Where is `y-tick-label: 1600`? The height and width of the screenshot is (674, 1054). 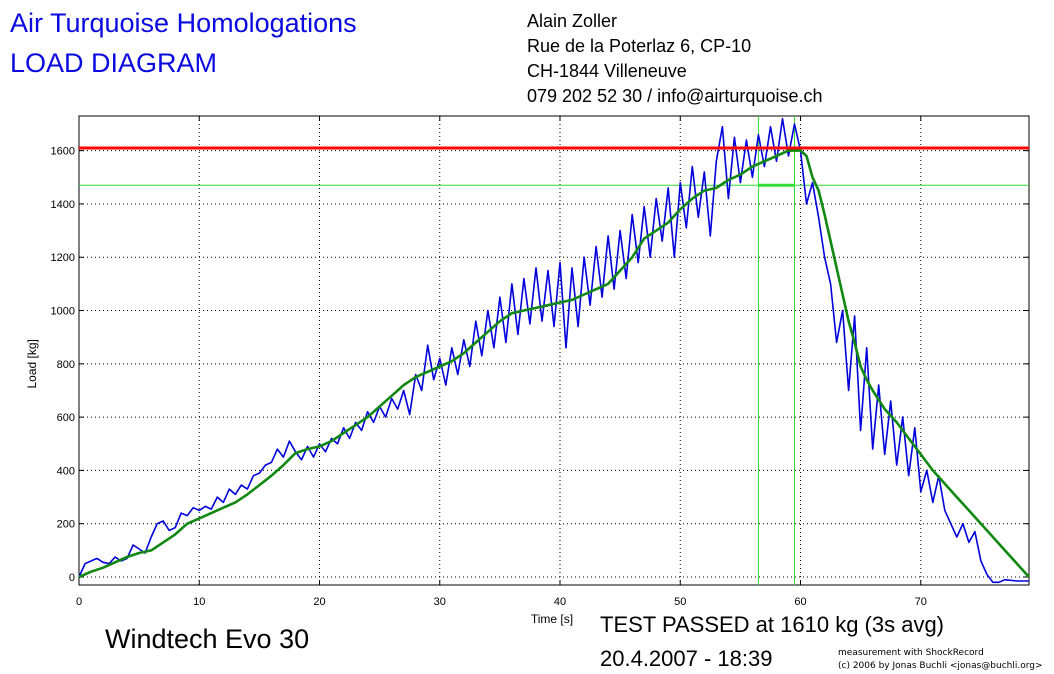 y-tick-label: 1600 is located at coordinates (63, 152).